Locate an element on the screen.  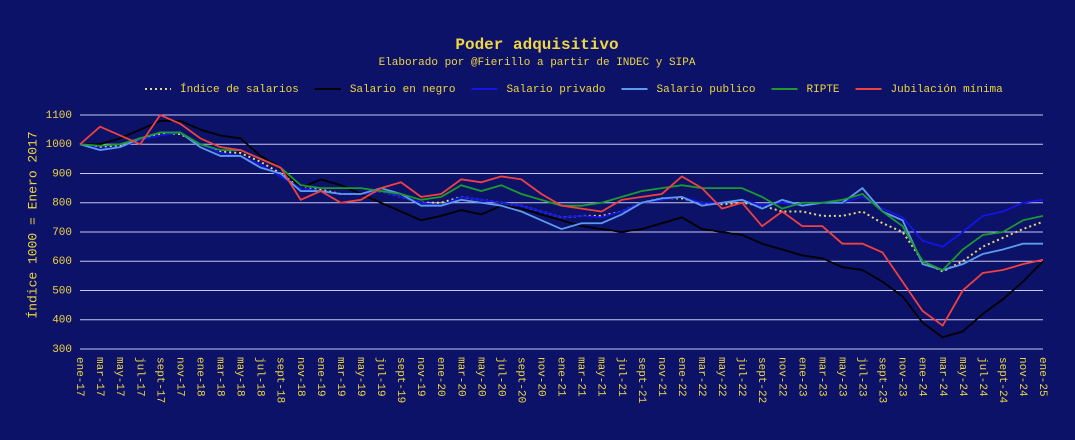
x-tick-label: may-17 is located at coordinates (119, 377).